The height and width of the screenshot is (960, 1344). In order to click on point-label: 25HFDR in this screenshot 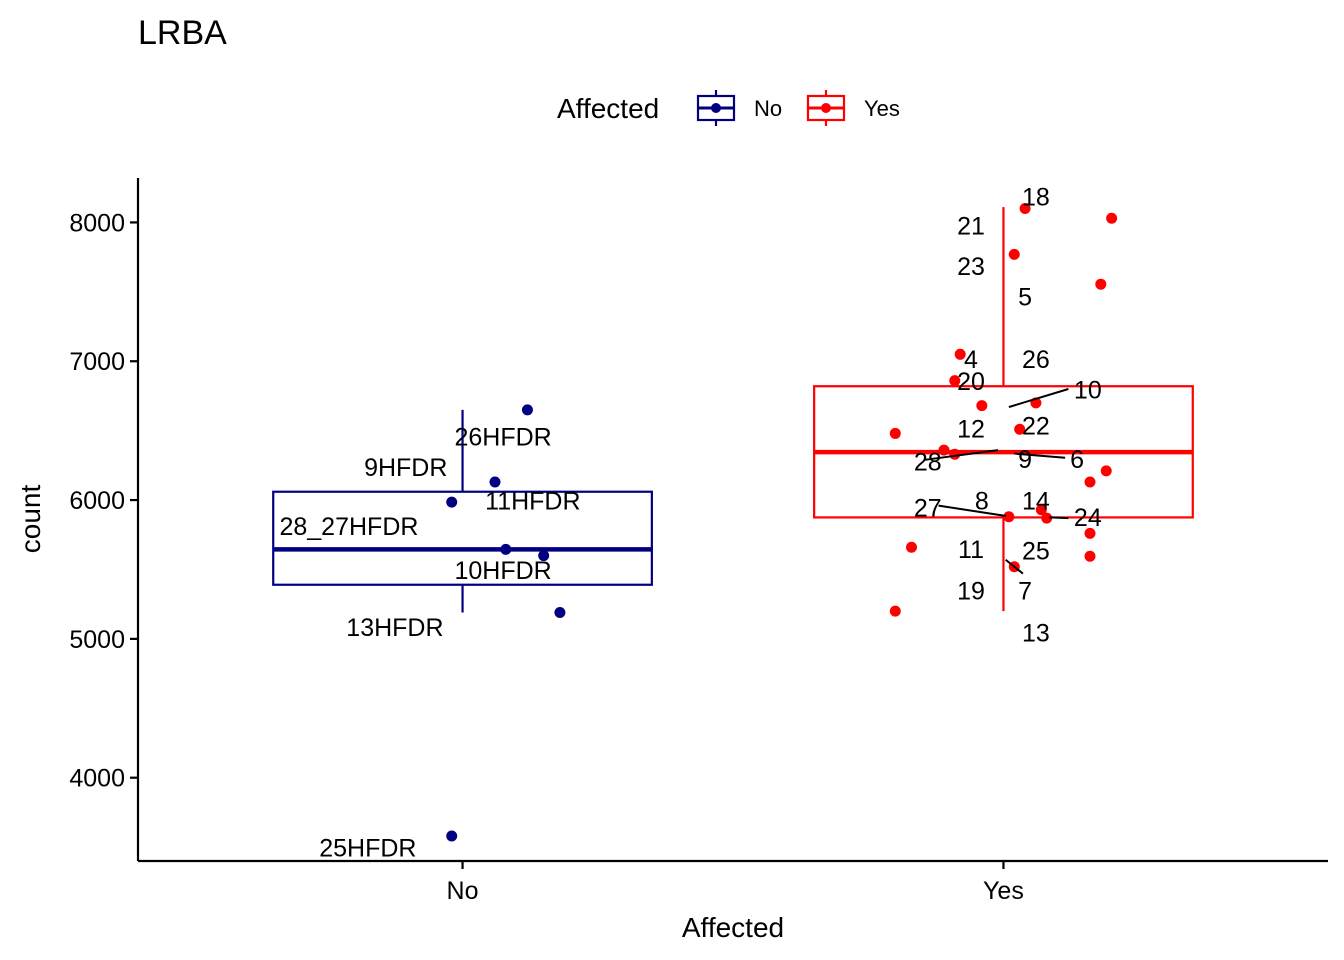, I will do `click(367, 849)`.